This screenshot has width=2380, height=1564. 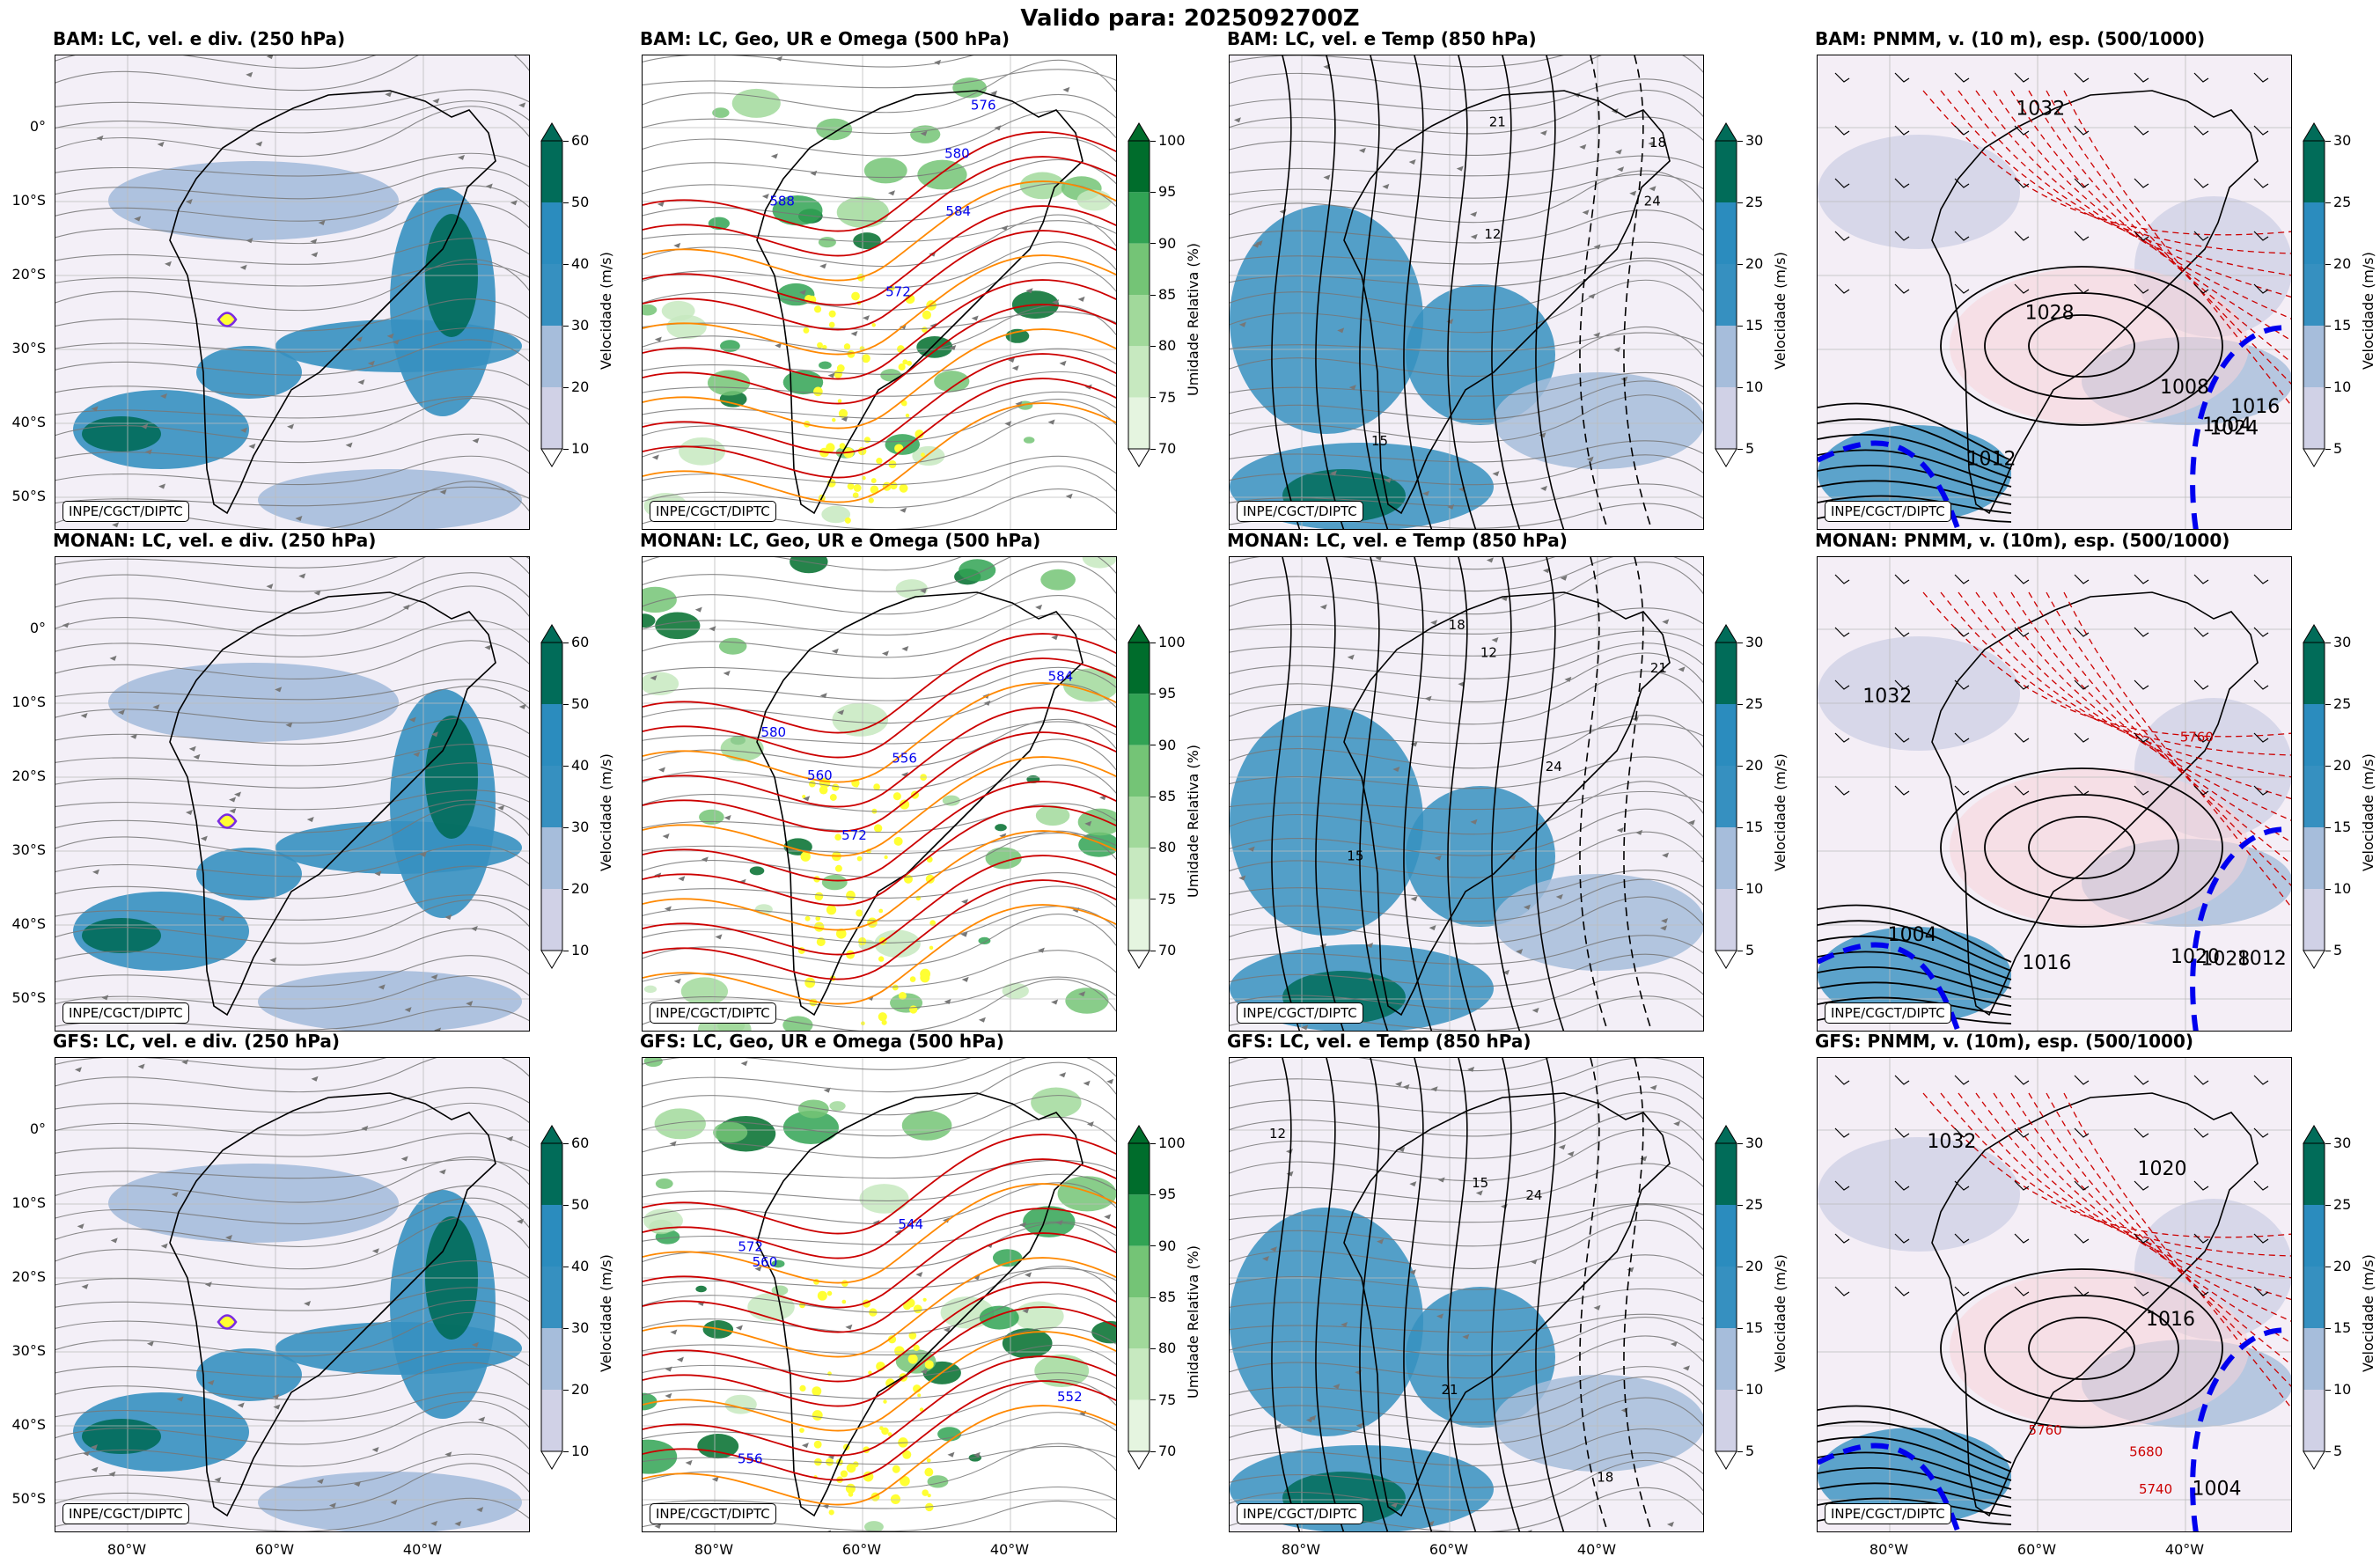 What do you see at coordinates (2197, 737) in the screenshot?
I see `contour-label: 5760` at bounding box center [2197, 737].